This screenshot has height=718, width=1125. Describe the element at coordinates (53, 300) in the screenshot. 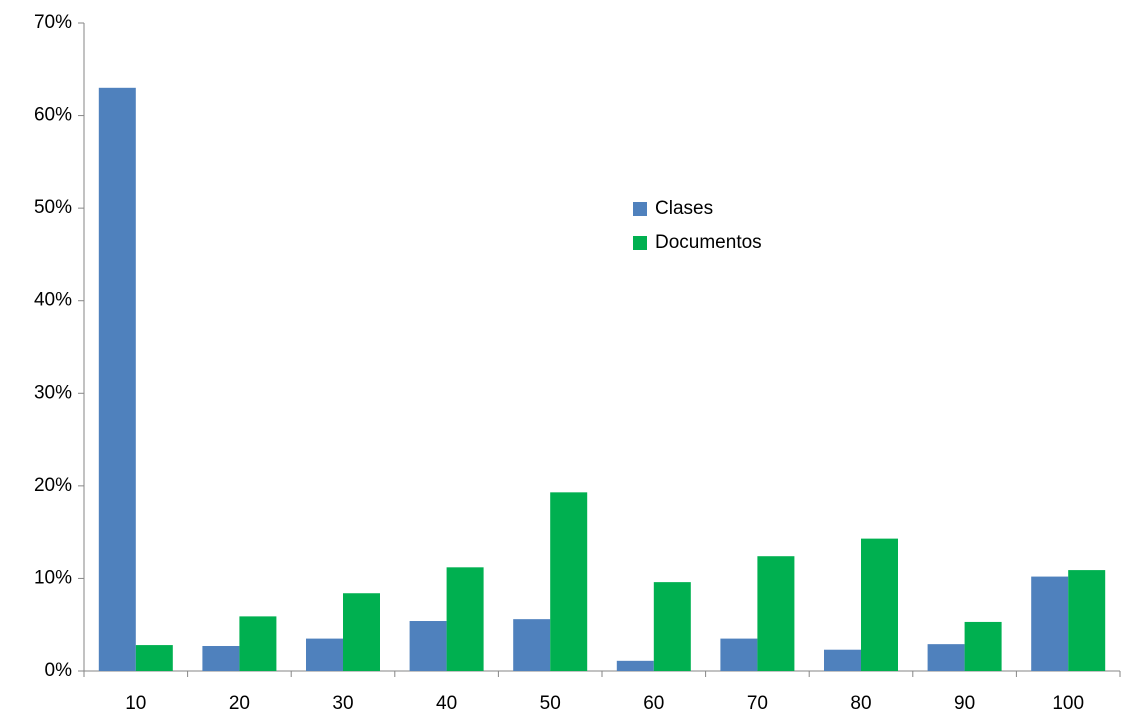

I see `y-tick-label: 40%` at that location.